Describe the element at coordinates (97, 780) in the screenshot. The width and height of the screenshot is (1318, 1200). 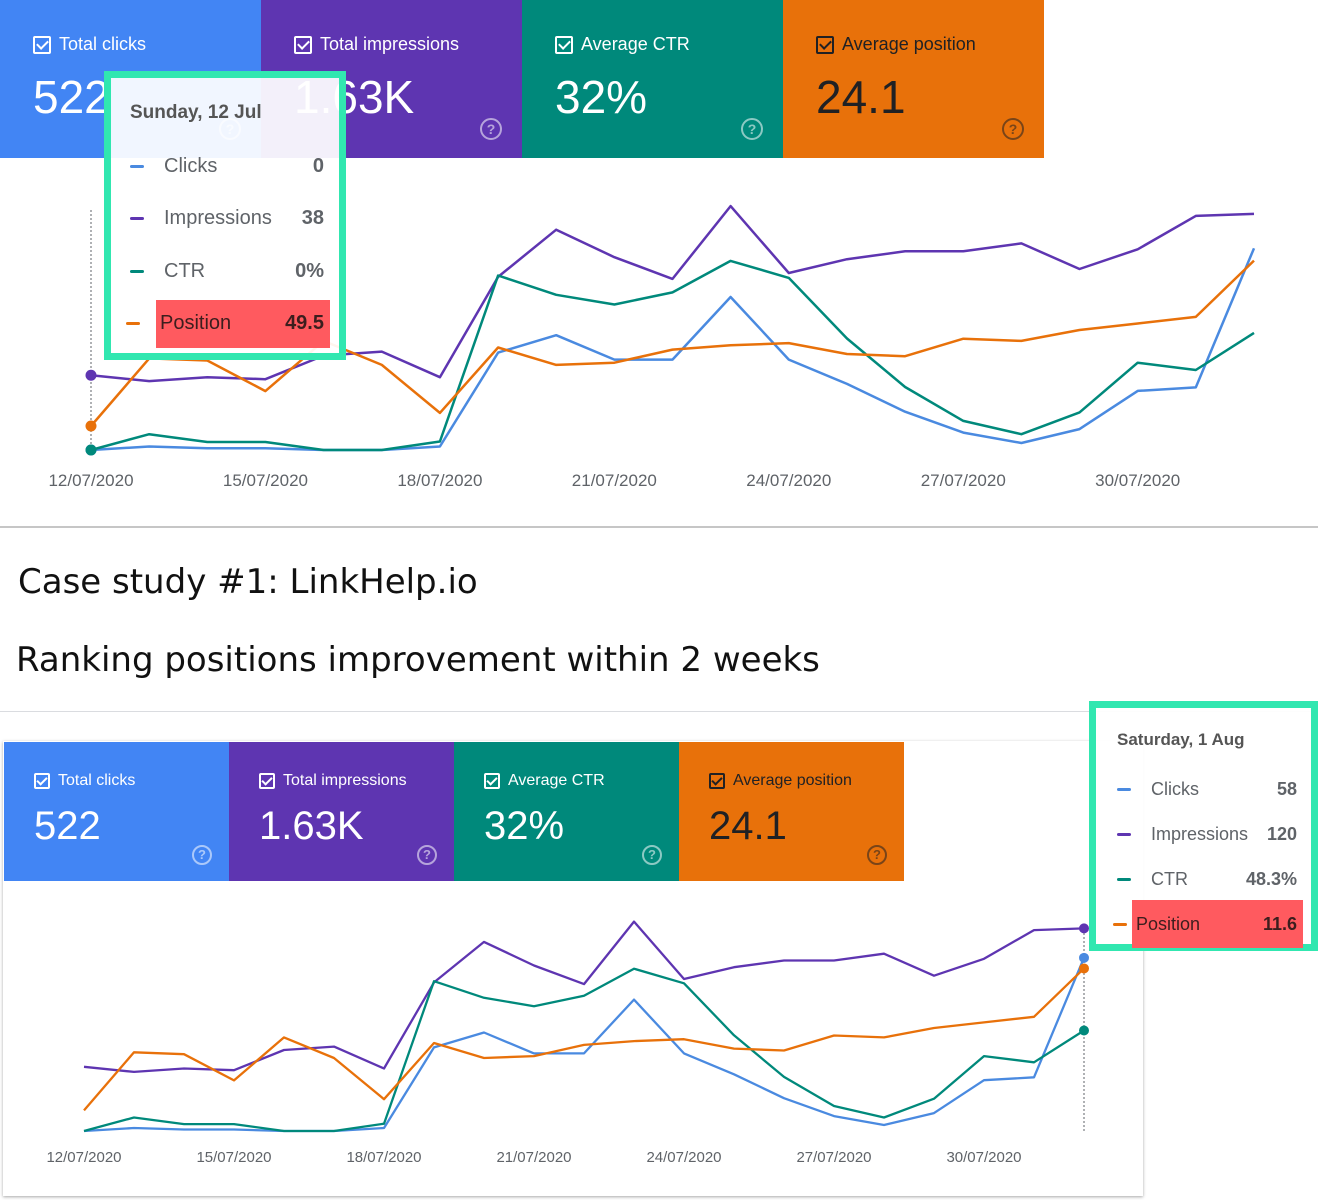
I see `metric-label: Total clicks` at that location.